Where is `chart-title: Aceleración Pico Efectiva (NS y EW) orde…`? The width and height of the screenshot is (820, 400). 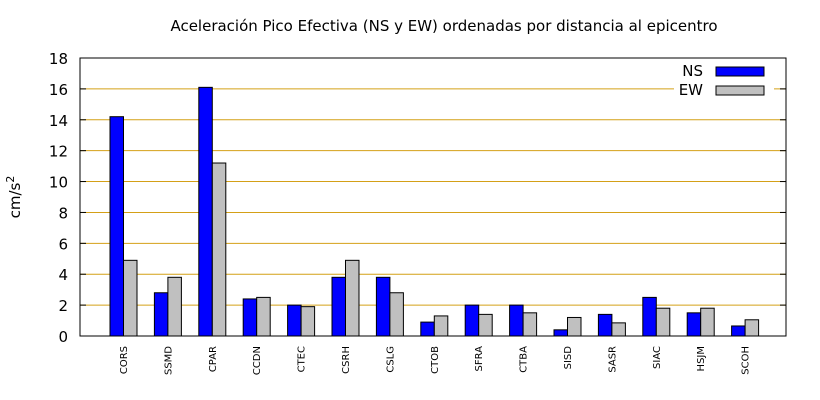 chart-title: Aceleración Pico Efectiva (NS y EW) orde… is located at coordinates (443, 26).